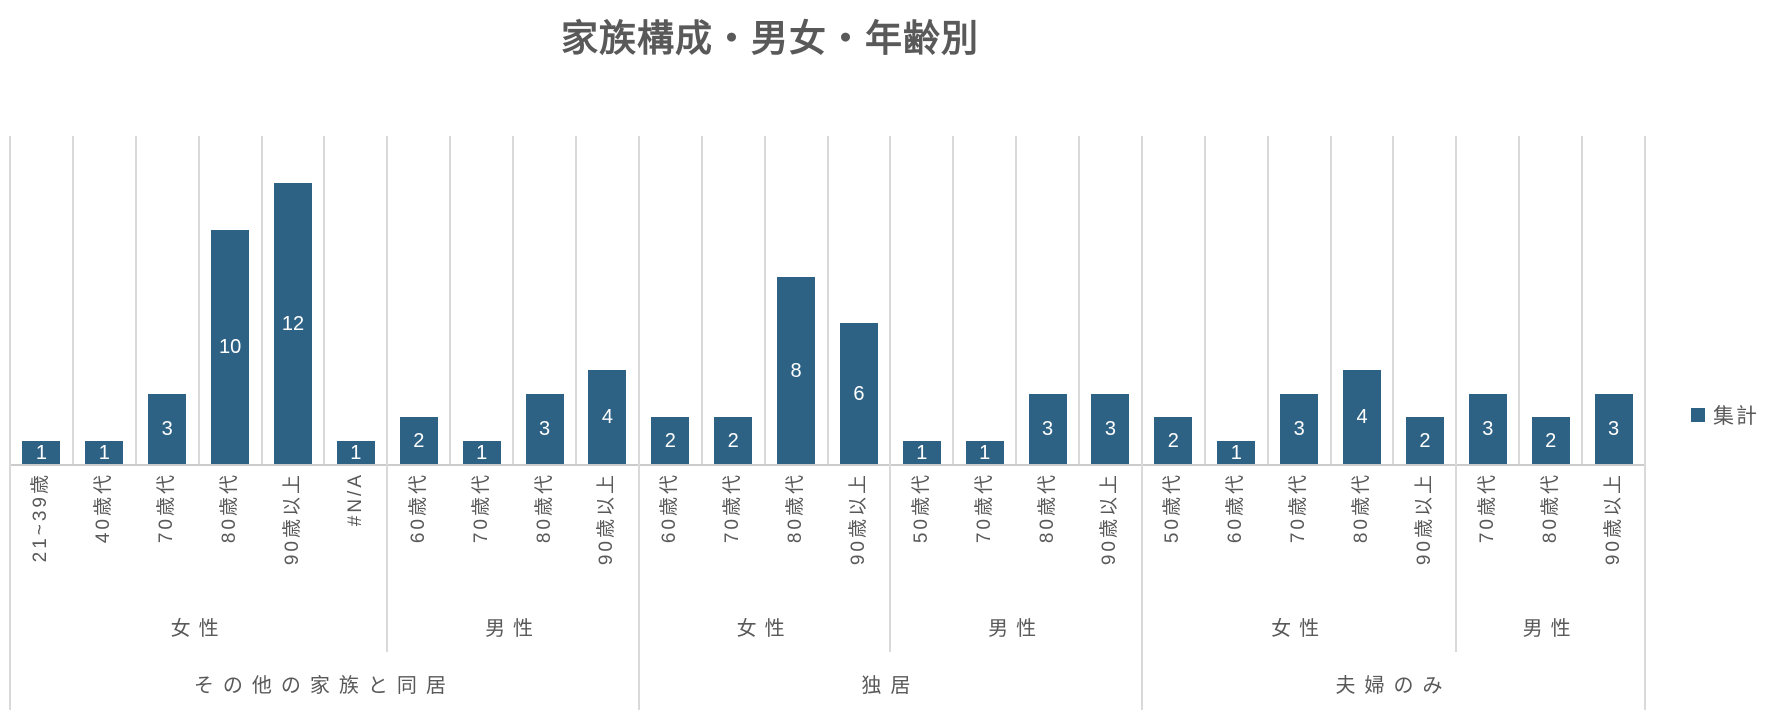 The width and height of the screenshot is (1788, 724). What do you see at coordinates (104, 508) in the screenshot?
I see `age-tick-label: 40歳代` at bounding box center [104, 508].